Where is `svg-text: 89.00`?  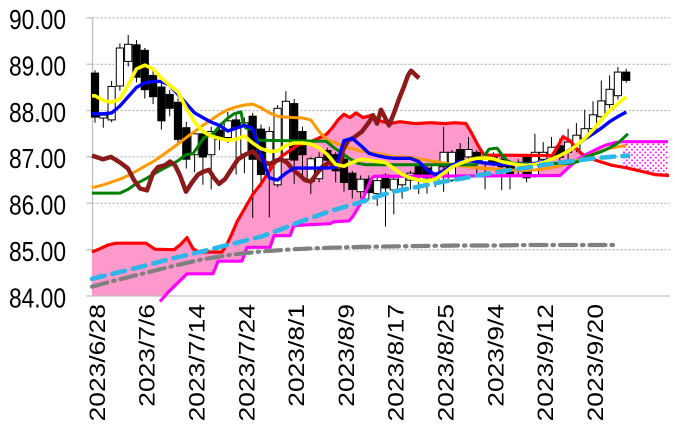
svg-text: 89.00 is located at coordinates (37, 67).